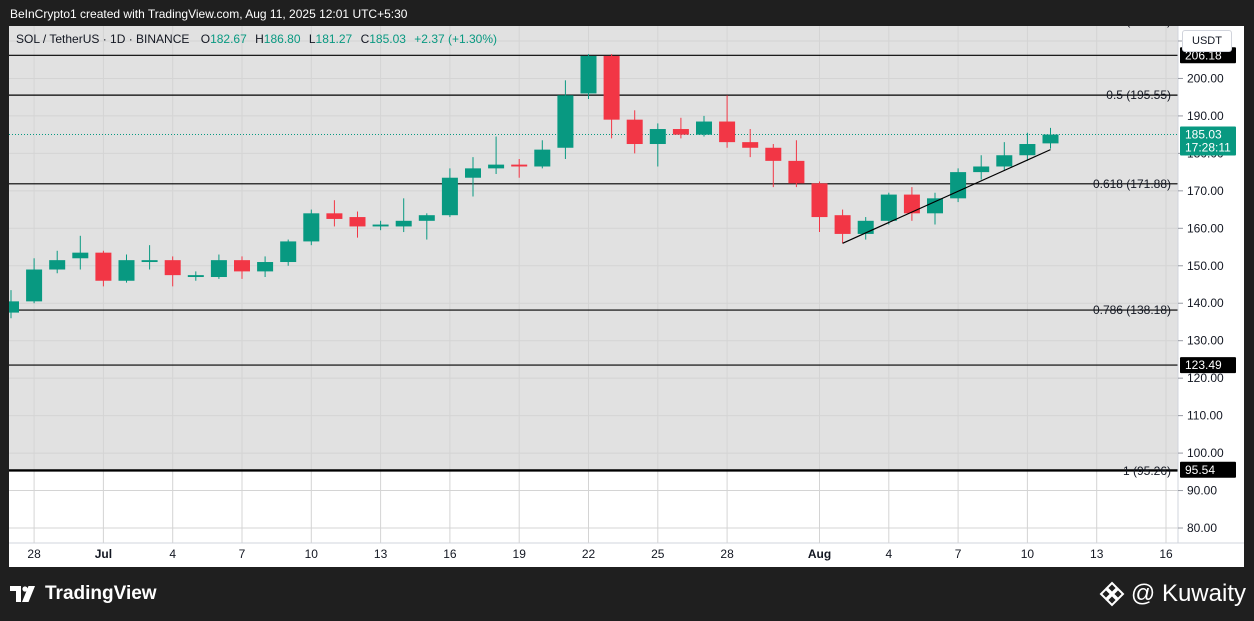 Image resolution: width=1254 pixels, height=621 pixels. I want to click on x-tick-label-12: 4, so click(888, 554).